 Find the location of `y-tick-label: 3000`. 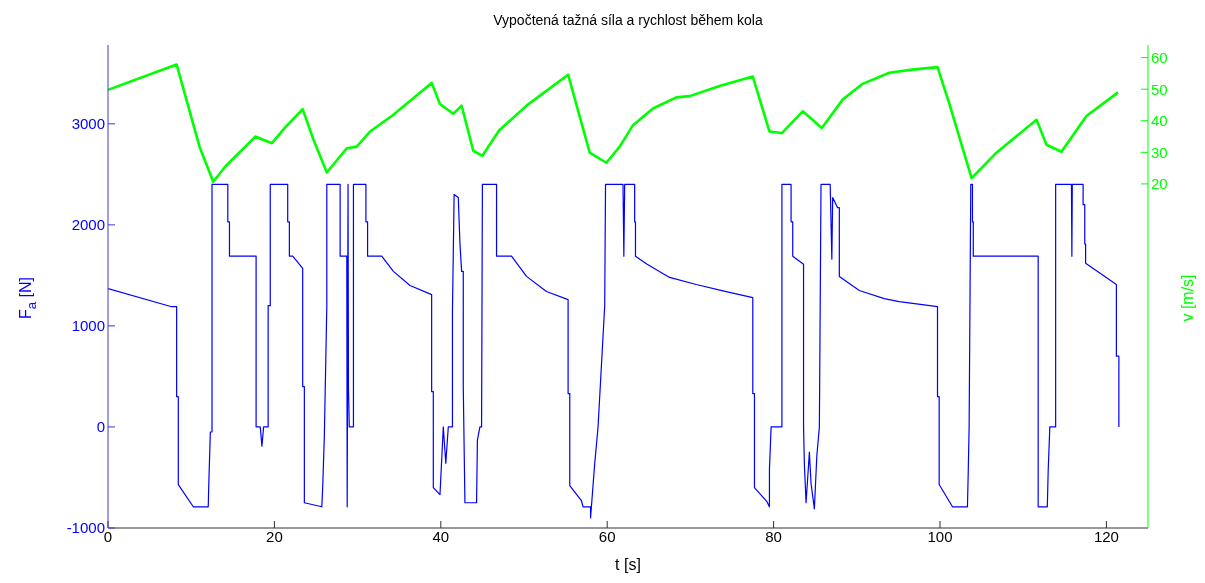

y-tick-label: 3000 is located at coordinates (88, 124).